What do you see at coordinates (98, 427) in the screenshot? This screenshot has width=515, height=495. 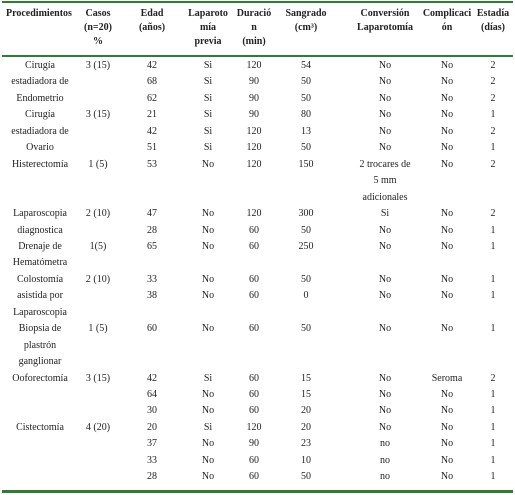 I see `cell-casos: 4 (20)` at bounding box center [98, 427].